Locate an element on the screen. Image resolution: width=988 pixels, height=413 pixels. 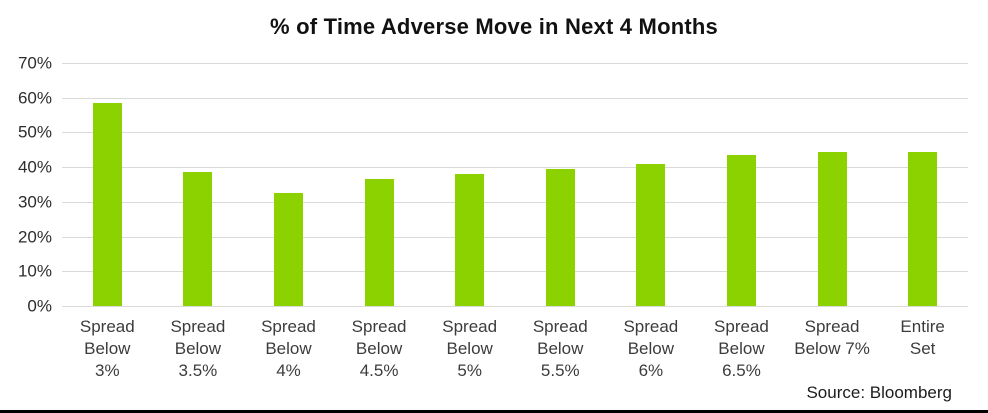
x-tick-label: Spread Below 4.5% is located at coordinates (379, 348).